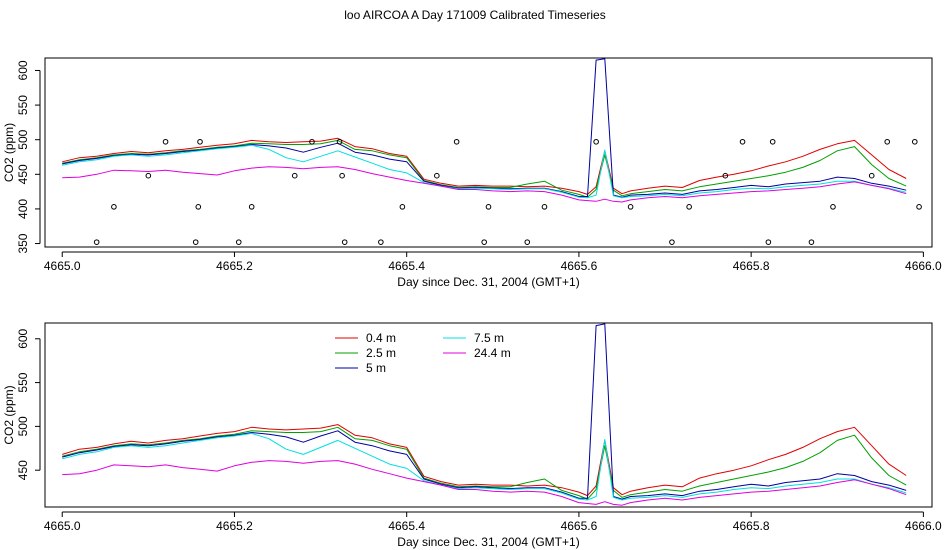 This screenshot has height=550, width=950. What do you see at coordinates (492, 353) in the screenshot?
I see `legend-label: 24.4 m` at bounding box center [492, 353].